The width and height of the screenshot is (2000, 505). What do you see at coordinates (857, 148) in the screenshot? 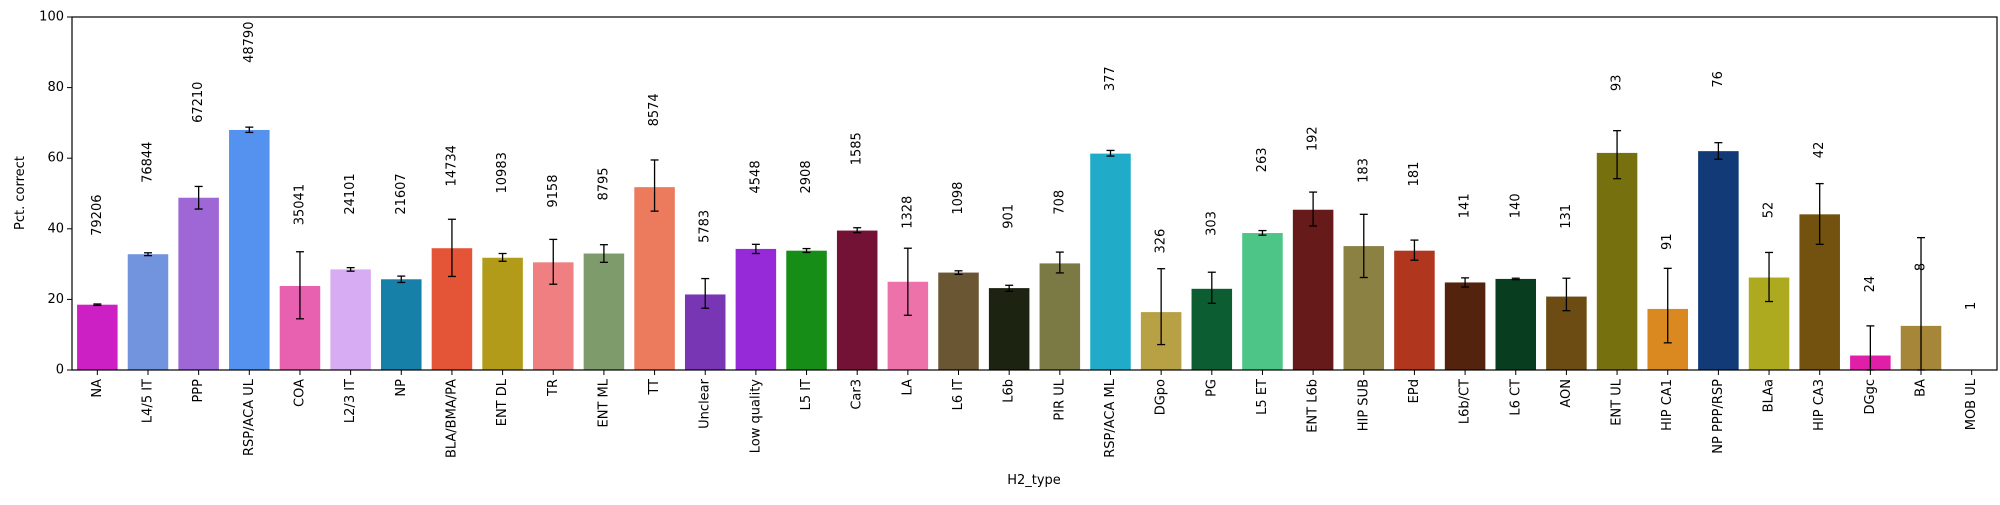
I see `bar-count-label: 1585` at bounding box center [857, 148].